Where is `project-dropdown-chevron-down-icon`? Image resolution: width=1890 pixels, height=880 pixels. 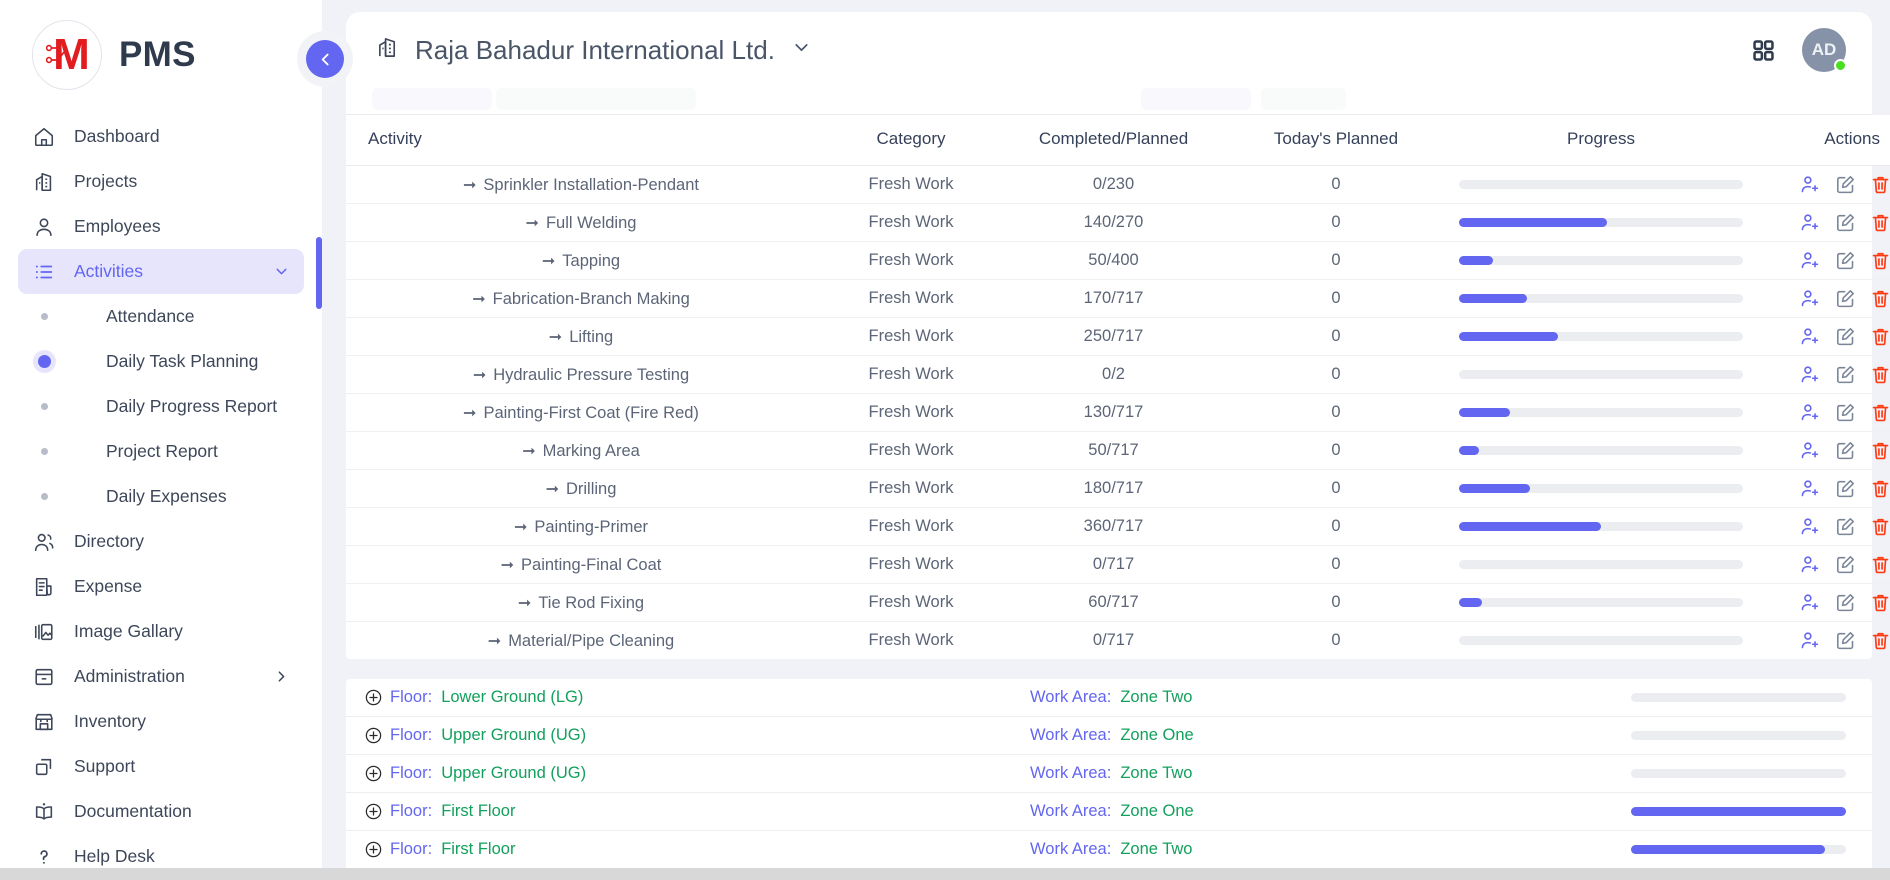
project-dropdown-chevron-down-icon is located at coordinates (801, 50).